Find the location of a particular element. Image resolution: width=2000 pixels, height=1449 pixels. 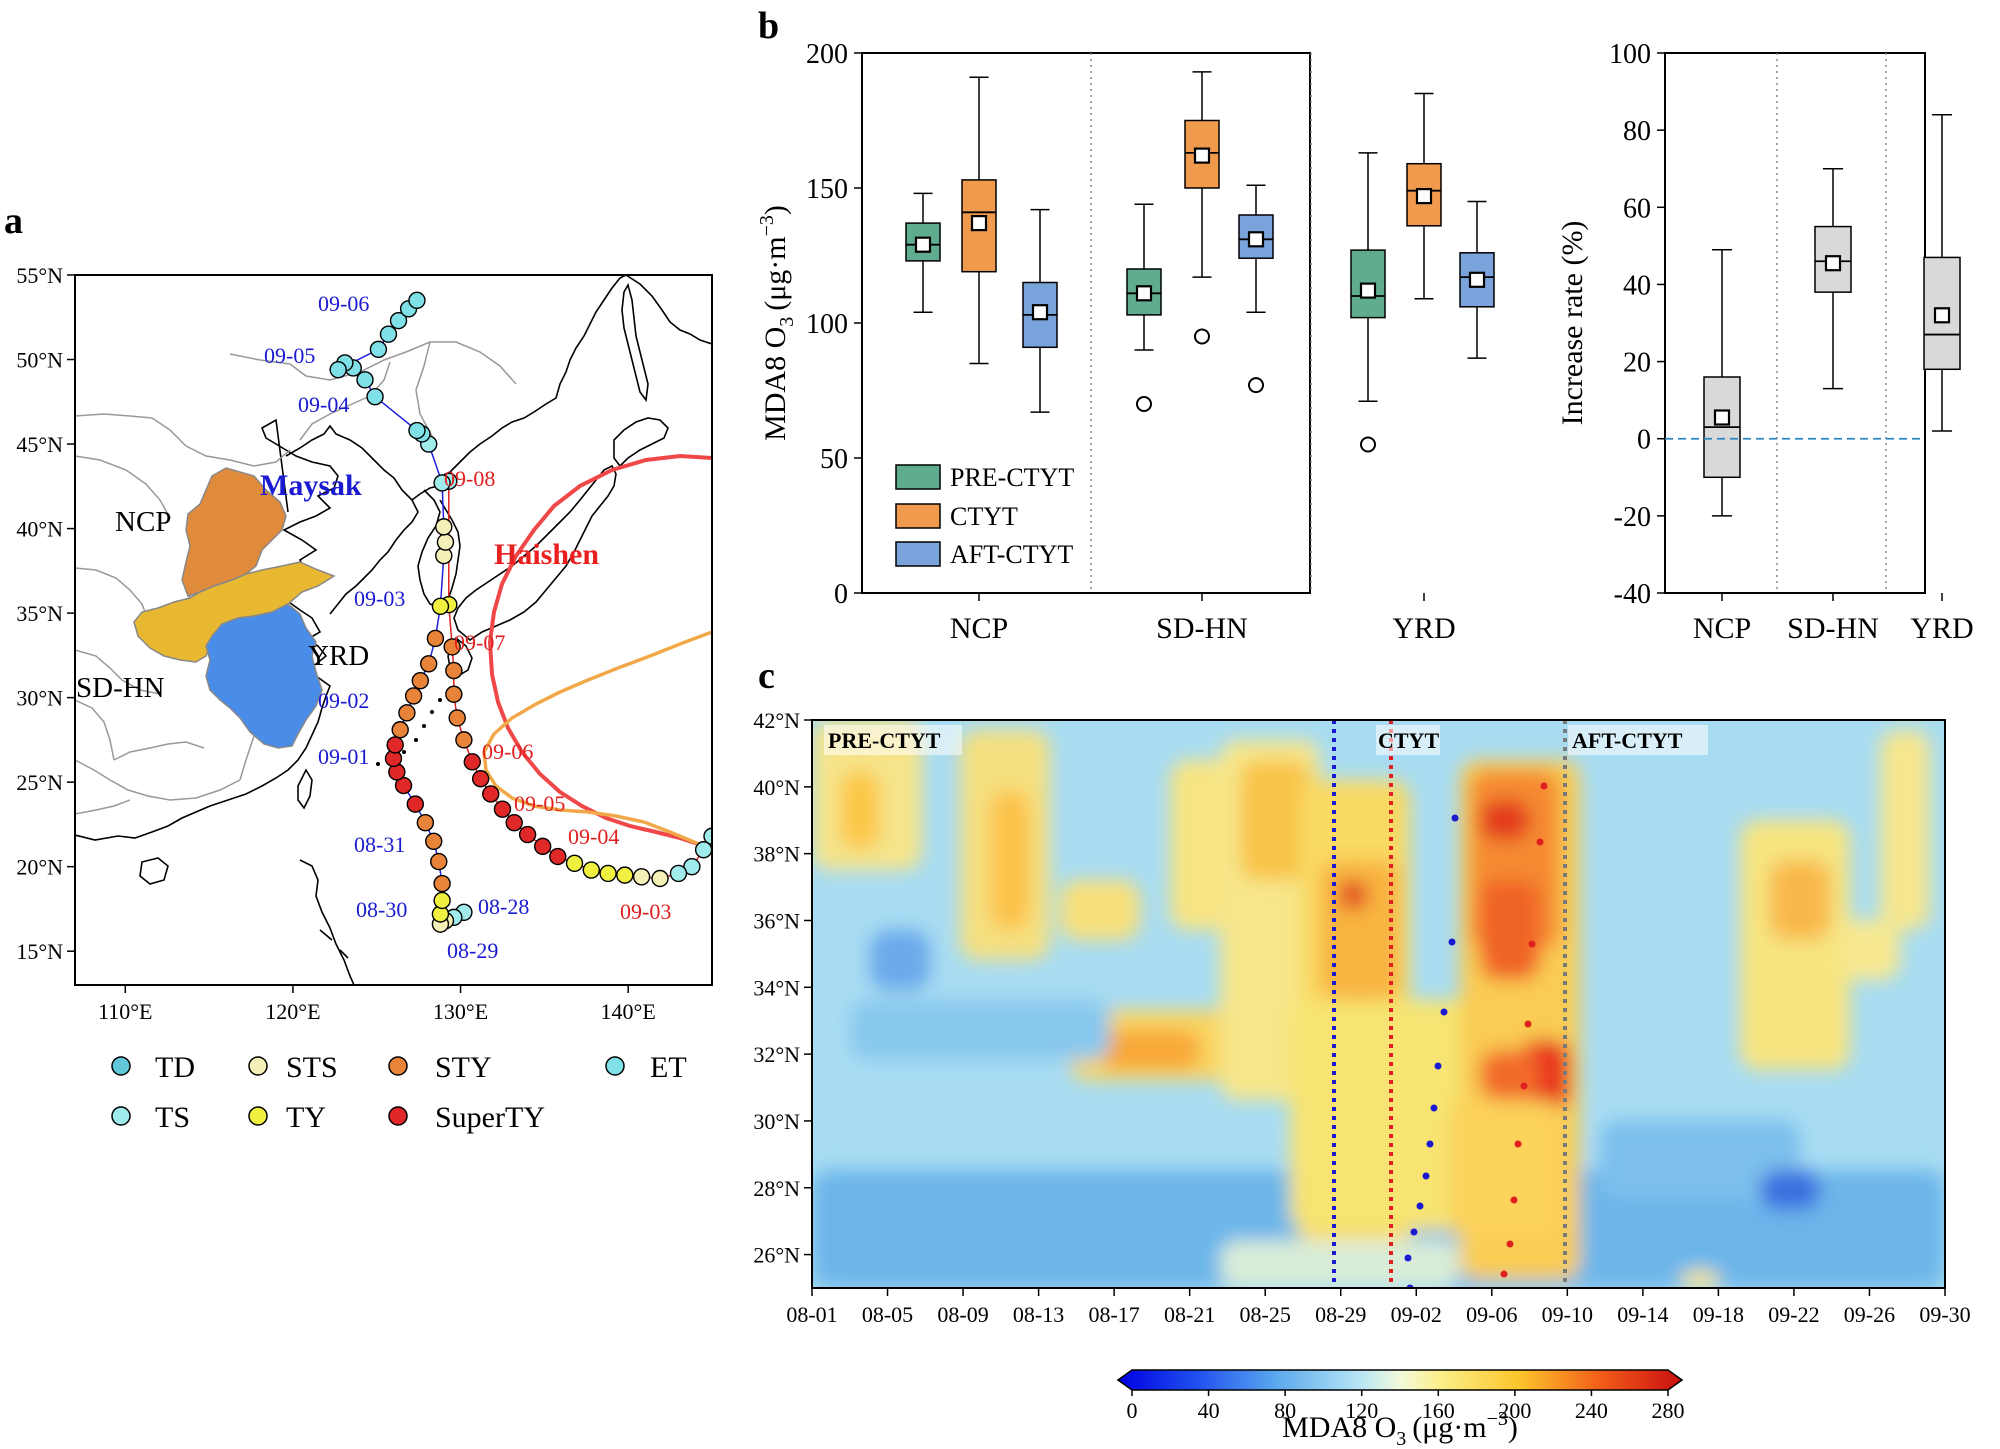

legend-label-sts: STS is located at coordinates (312, 1067).